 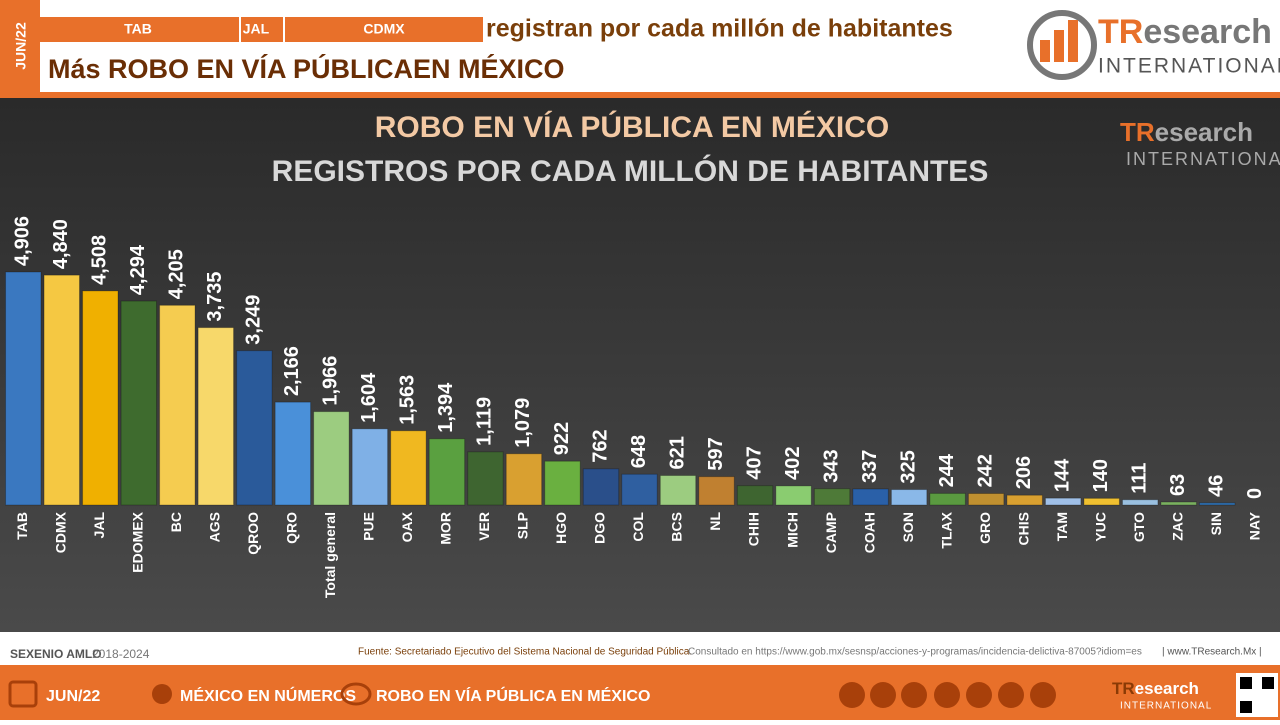 What do you see at coordinates (446, 407) in the screenshot?
I see `value-label: 1,394` at bounding box center [446, 407].